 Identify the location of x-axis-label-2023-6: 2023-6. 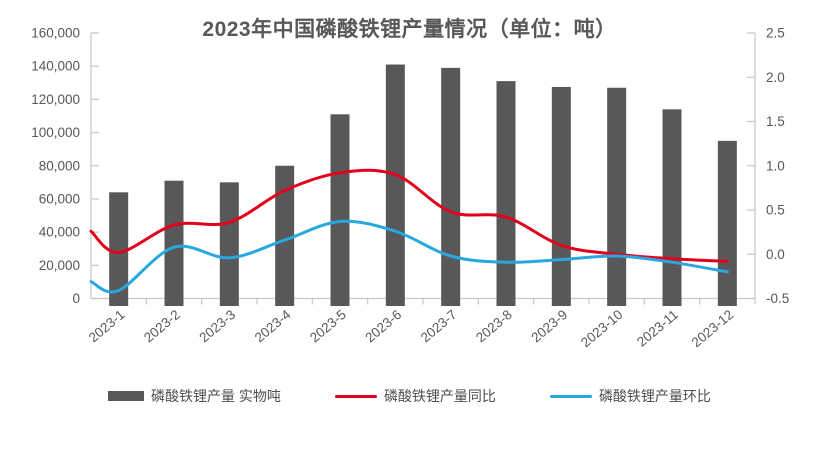
(383, 326).